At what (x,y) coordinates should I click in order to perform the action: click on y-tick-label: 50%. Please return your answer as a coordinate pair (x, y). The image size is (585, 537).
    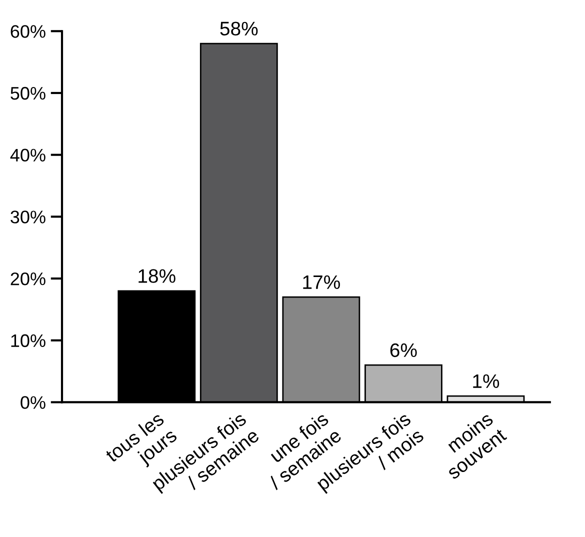
    Looking at the image, I should click on (28, 93).